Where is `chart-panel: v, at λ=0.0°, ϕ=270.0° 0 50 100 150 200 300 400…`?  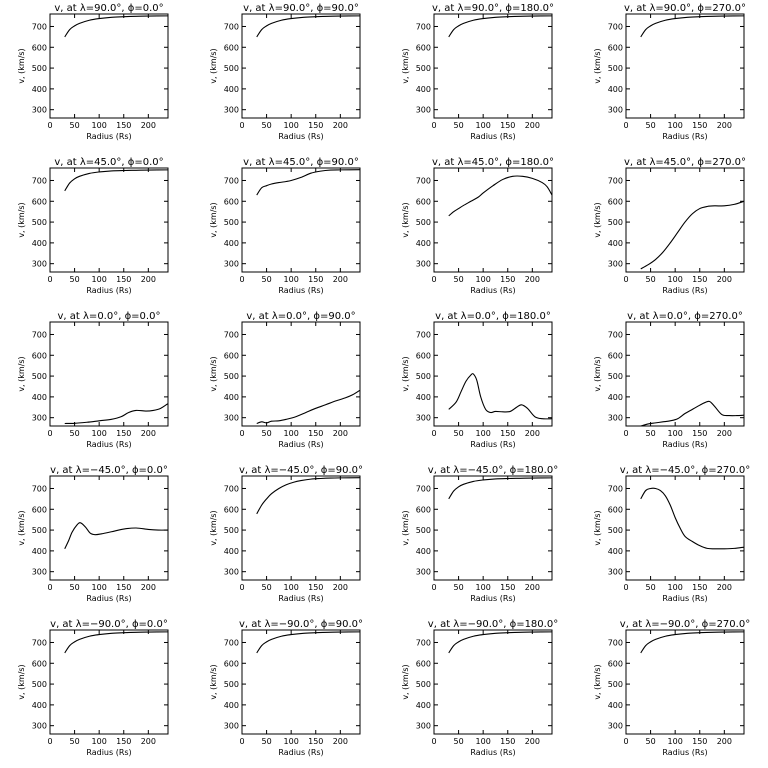
chart-panel: v, at λ=0.0°, ϕ=270.0° 0 50 100 150 200 300 400… is located at coordinates (669, 380).